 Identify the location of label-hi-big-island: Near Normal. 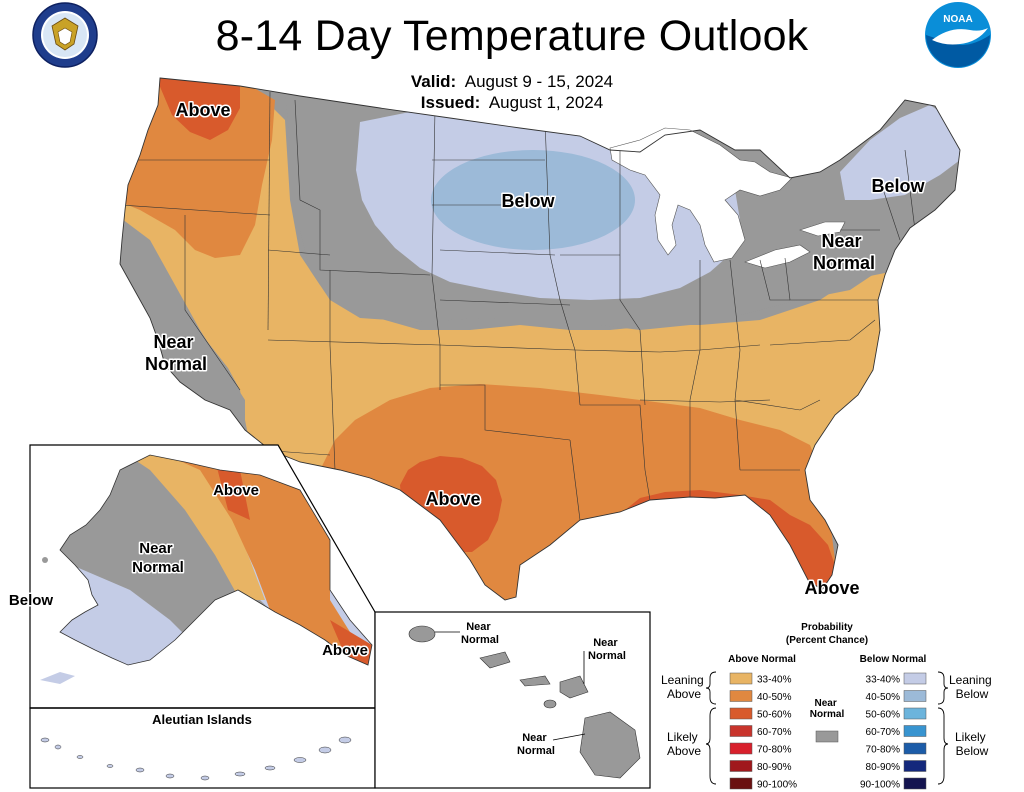
(536, 744).